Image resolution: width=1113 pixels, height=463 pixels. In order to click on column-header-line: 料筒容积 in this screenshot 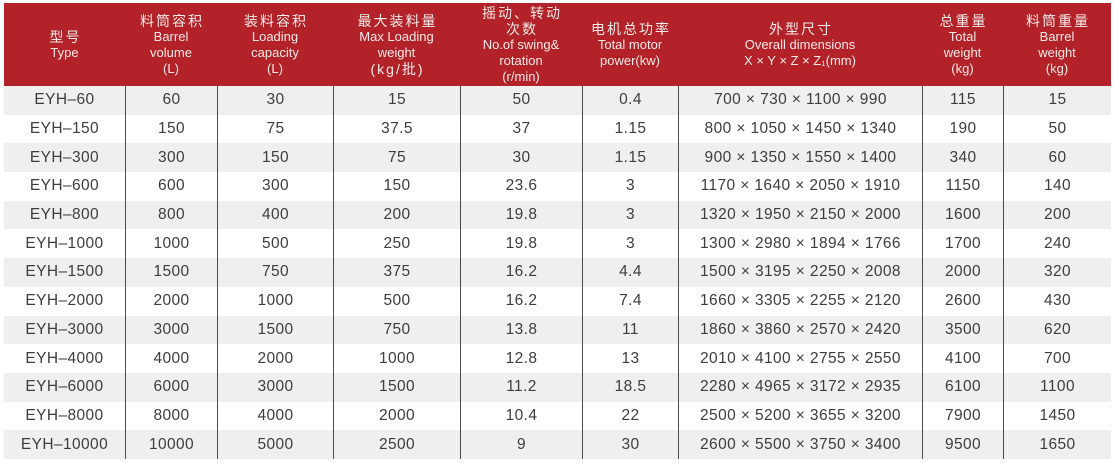, I will do `click(172, 20)`.